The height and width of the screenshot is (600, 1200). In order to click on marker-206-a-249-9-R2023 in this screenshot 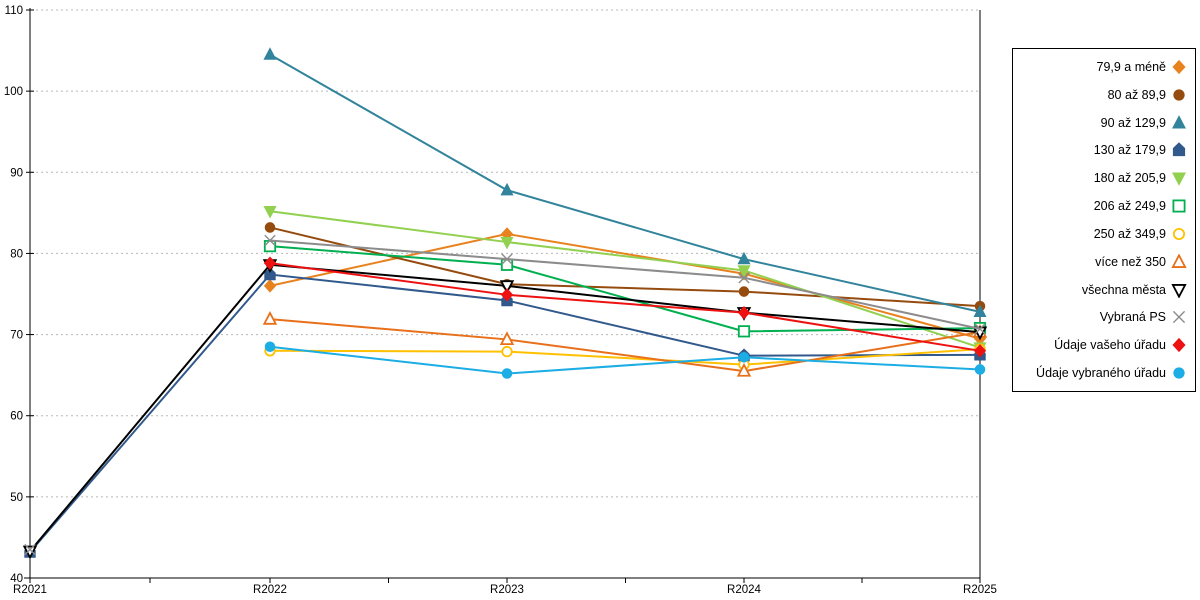, I will do `click(507, 264)`.